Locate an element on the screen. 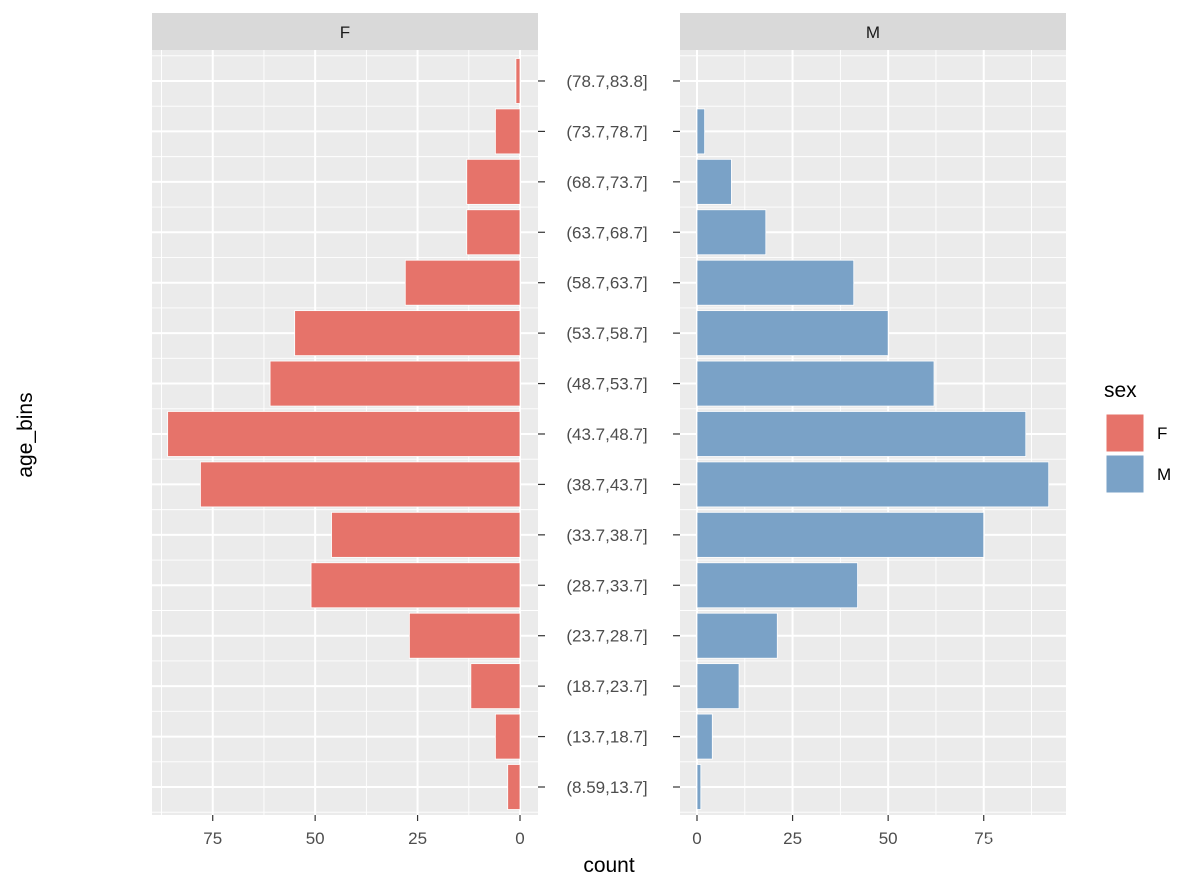  facet-strip-f is located at coordinates (345, 31).